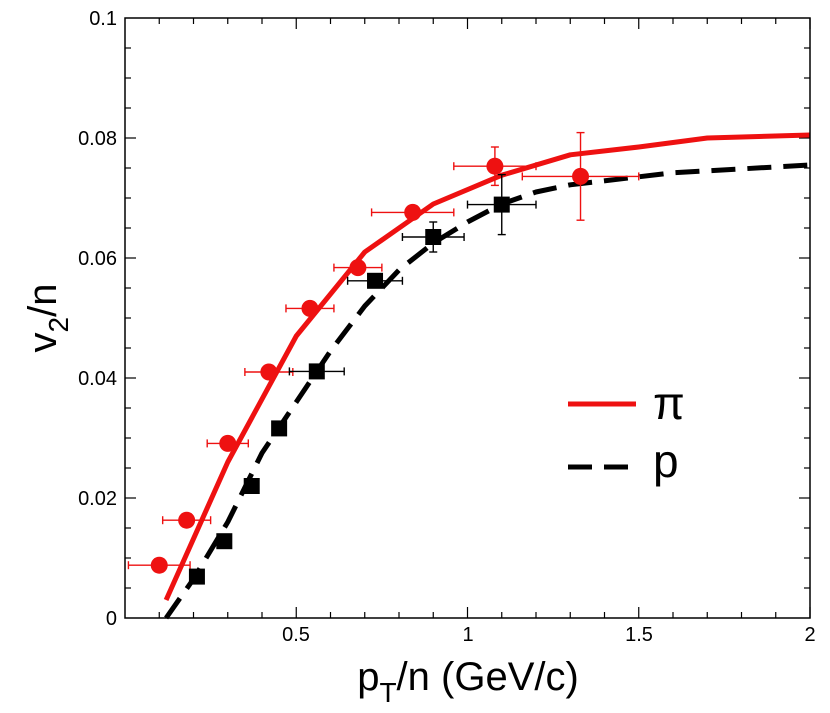  What do you see at coordinates (97, 379) in the screenshot?
I see `y-tick-label-2: 0.04` at bounding box center [97, 379].